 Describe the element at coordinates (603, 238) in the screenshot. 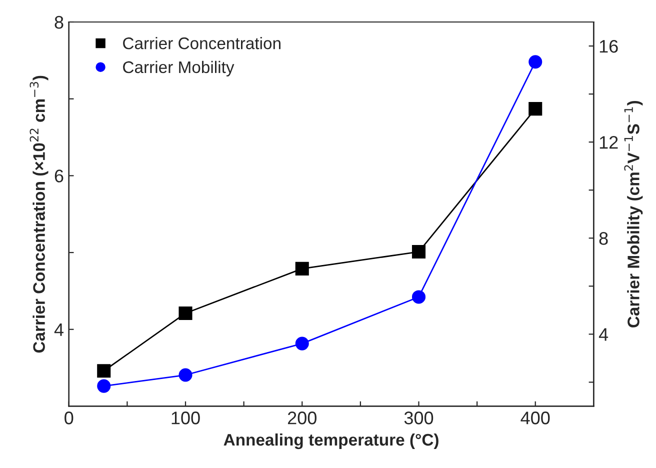

I see `y2-tick-label: 8` at that location.